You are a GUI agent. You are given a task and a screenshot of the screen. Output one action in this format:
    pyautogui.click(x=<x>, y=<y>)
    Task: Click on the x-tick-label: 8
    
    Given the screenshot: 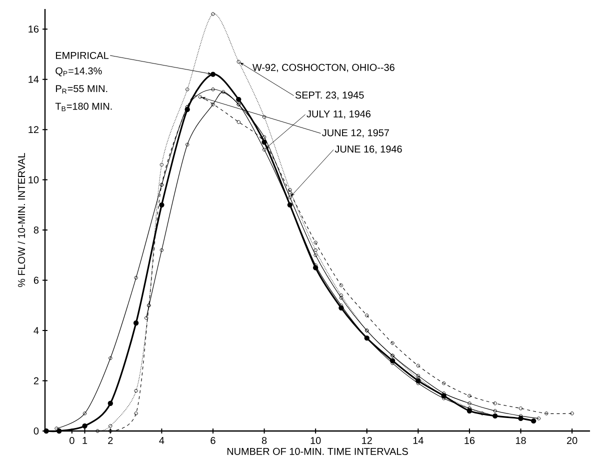 What is the action you would take?
    pyautogui.click(x=264, y=440)
    